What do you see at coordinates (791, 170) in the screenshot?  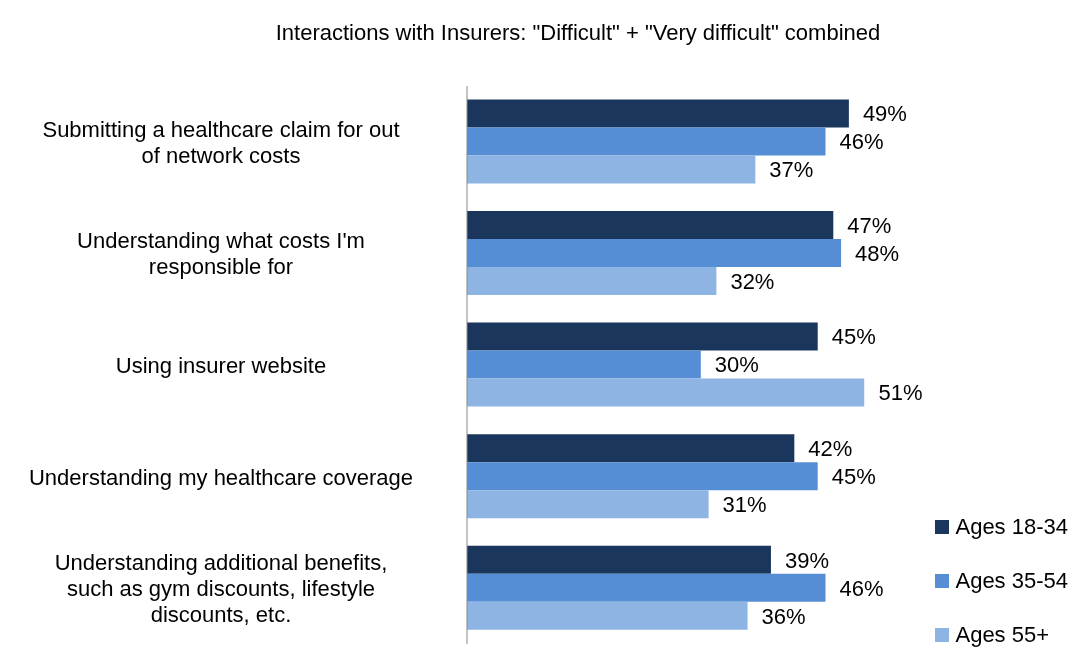 I see `data-label: 37%` at bounding box center [791, 170].